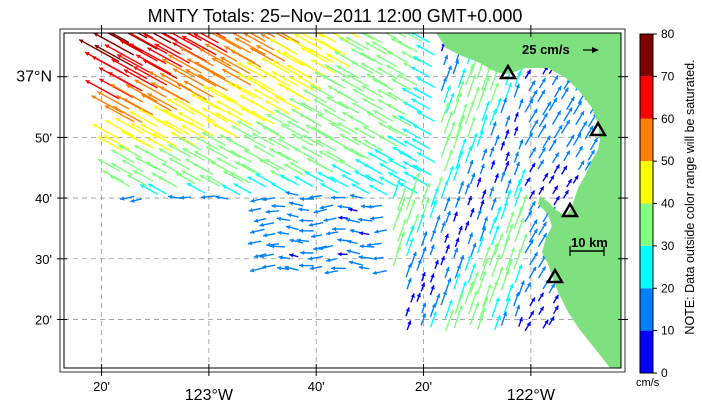 The image size is (702, 407). Describe the element at coordinates (648, 383) in the screenshot. I see `colorbar-unit: cm/s` at that location.